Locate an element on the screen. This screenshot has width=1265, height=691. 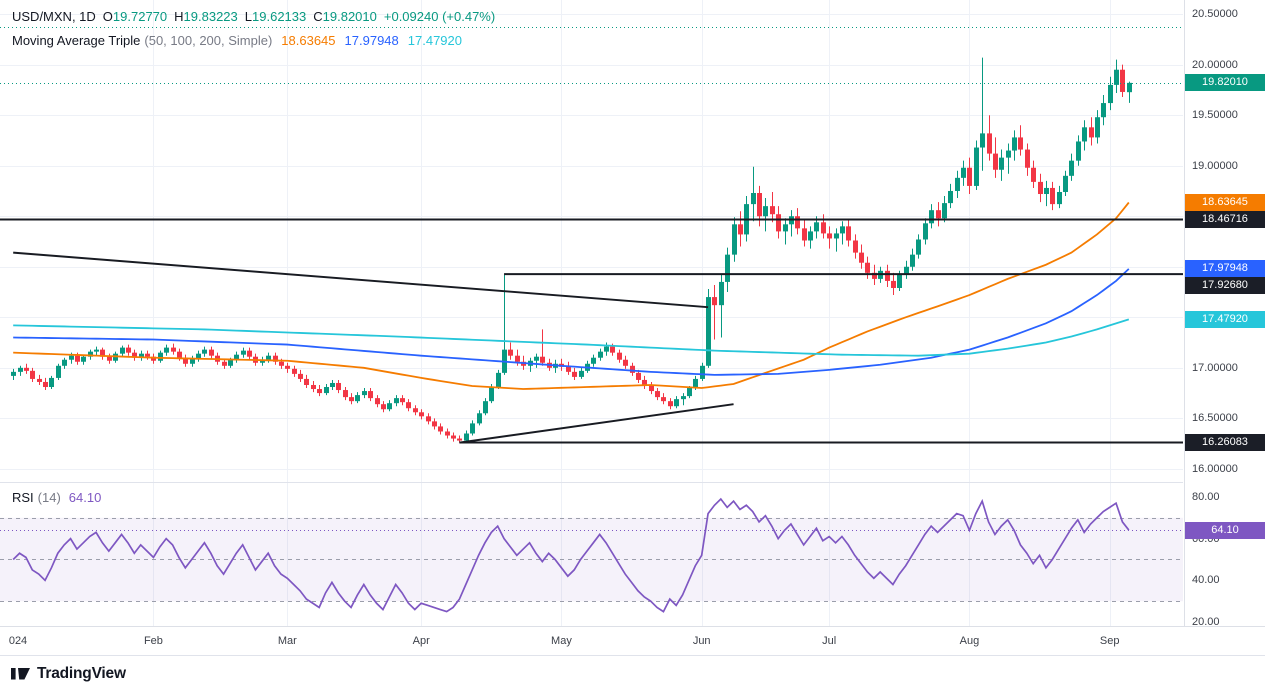
sma100-badge: 17.97948 is located at coordinates (1225, 269).